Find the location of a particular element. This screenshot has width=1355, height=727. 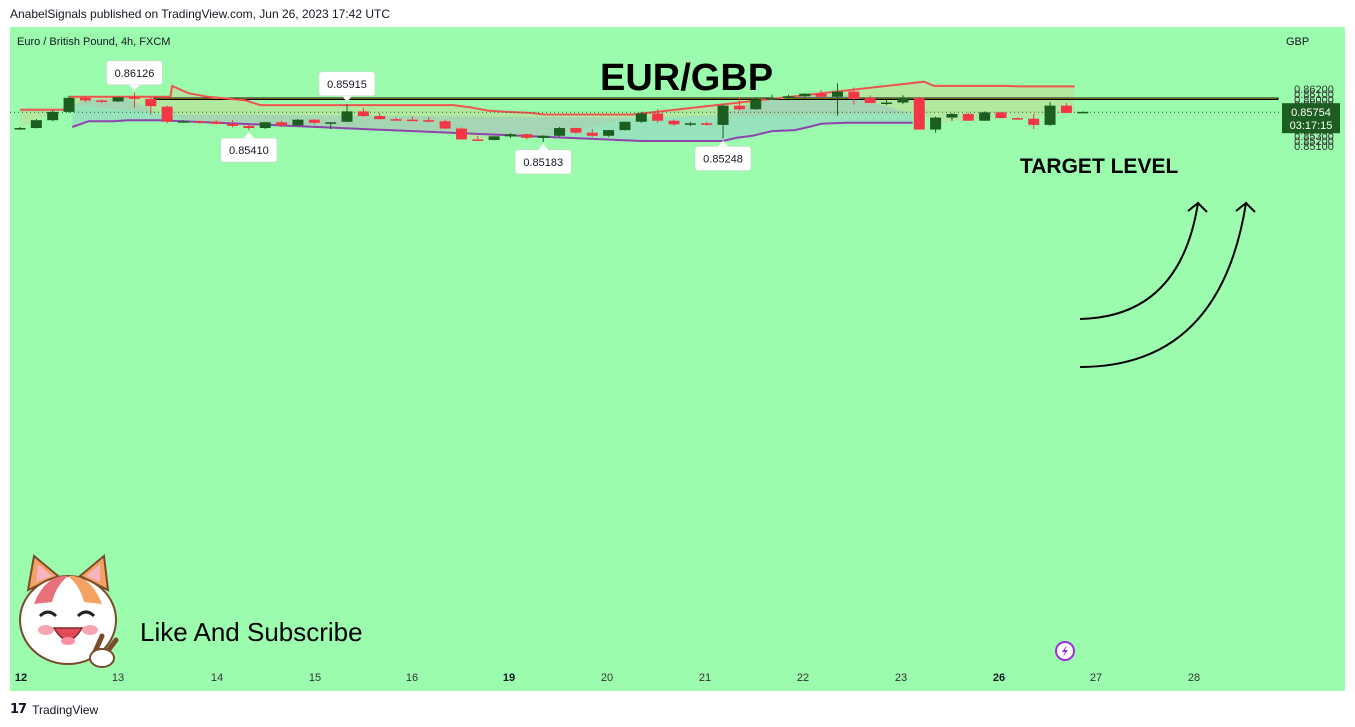

price-callout: 0.85915 is located at coordinates (347, 86).